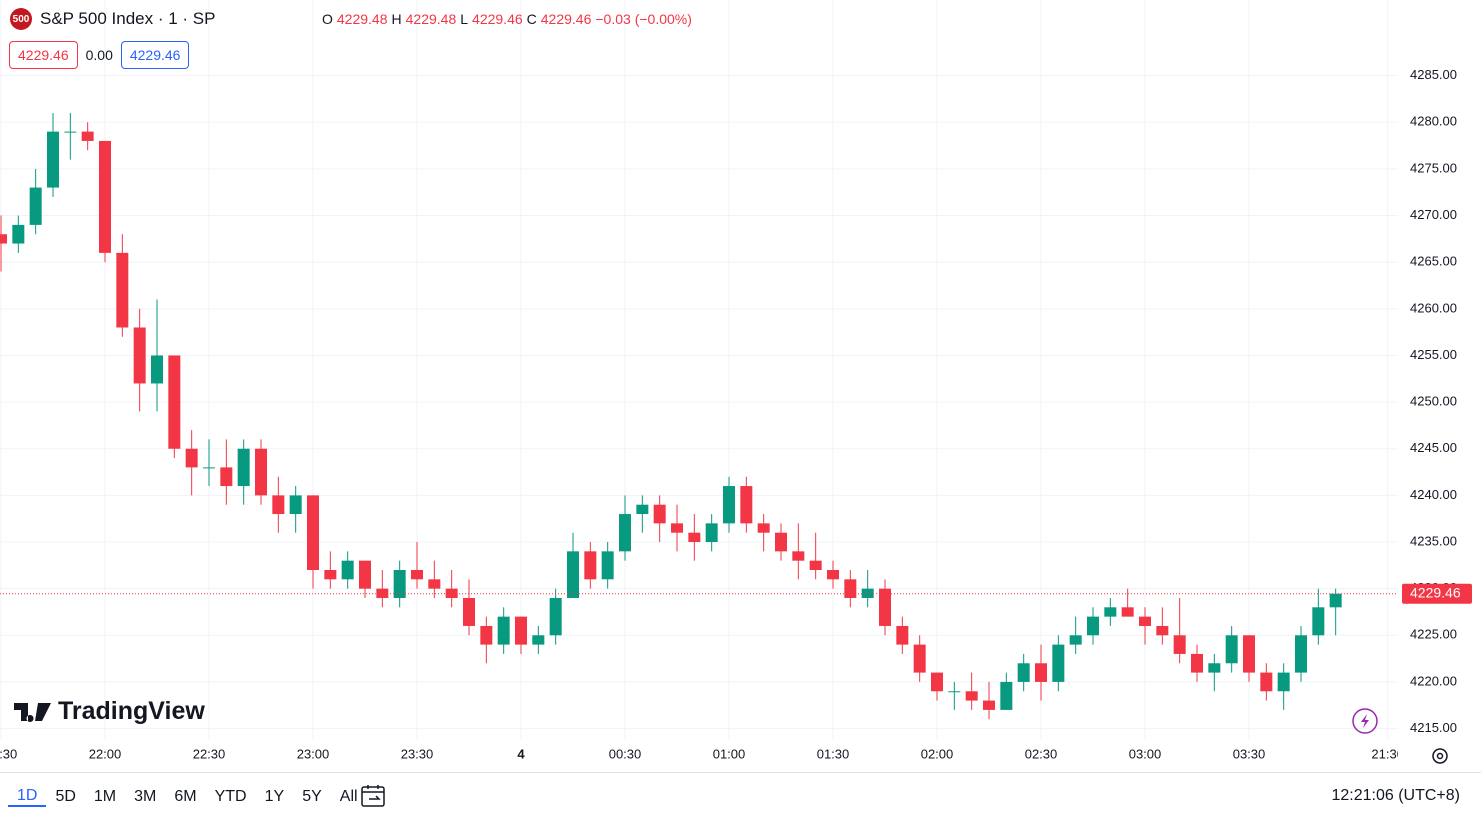 Image resolution: width=1481 pixels, height=820 pixels. I want to click on label: O, so click(327, 19).